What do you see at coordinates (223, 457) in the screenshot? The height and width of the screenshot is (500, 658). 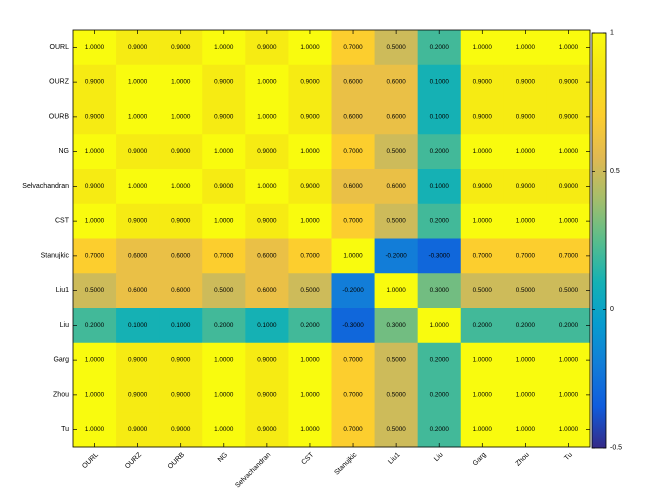 I see `x-tick-label: NG` at bounding box center [223, 457].